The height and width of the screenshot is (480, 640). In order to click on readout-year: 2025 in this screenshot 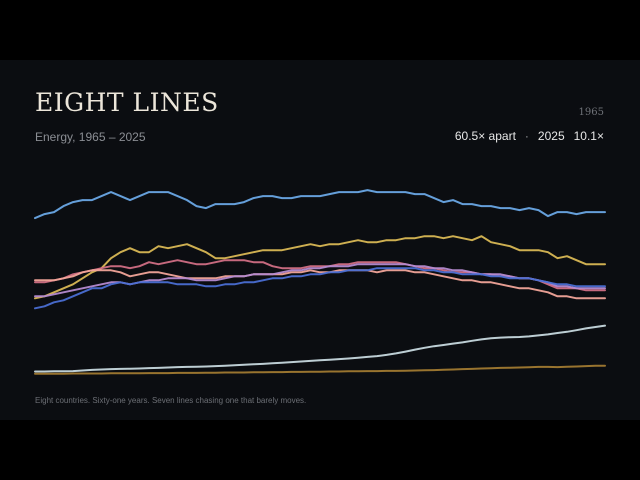, I will do `click(551, 136)`.